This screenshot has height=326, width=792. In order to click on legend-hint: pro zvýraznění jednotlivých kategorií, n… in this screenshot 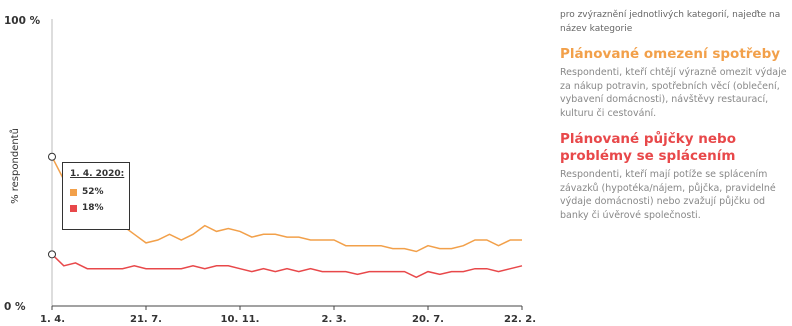, I will do `click(670, 22)`.